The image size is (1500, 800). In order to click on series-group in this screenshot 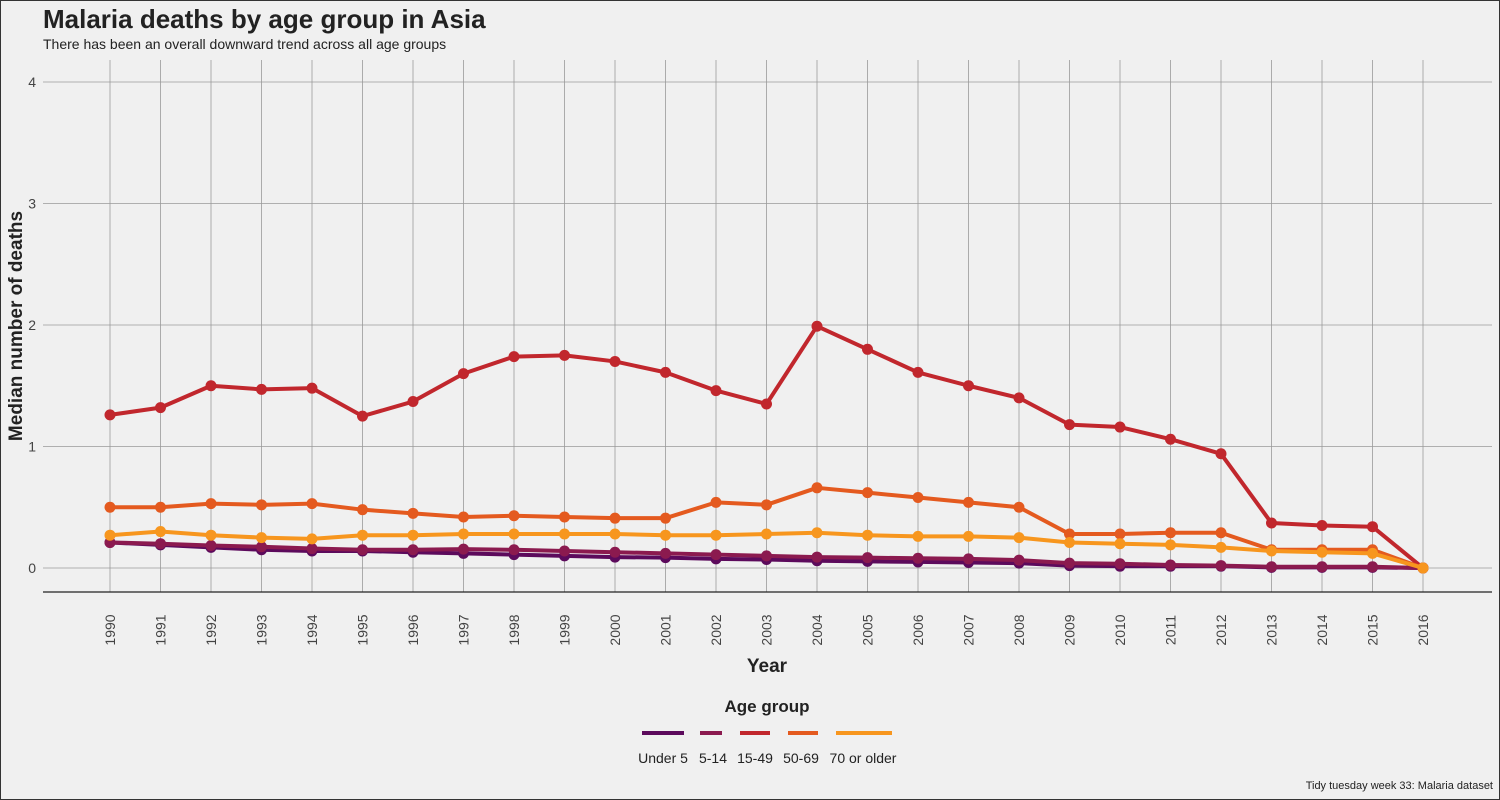, I will do `click(766, 550)`.